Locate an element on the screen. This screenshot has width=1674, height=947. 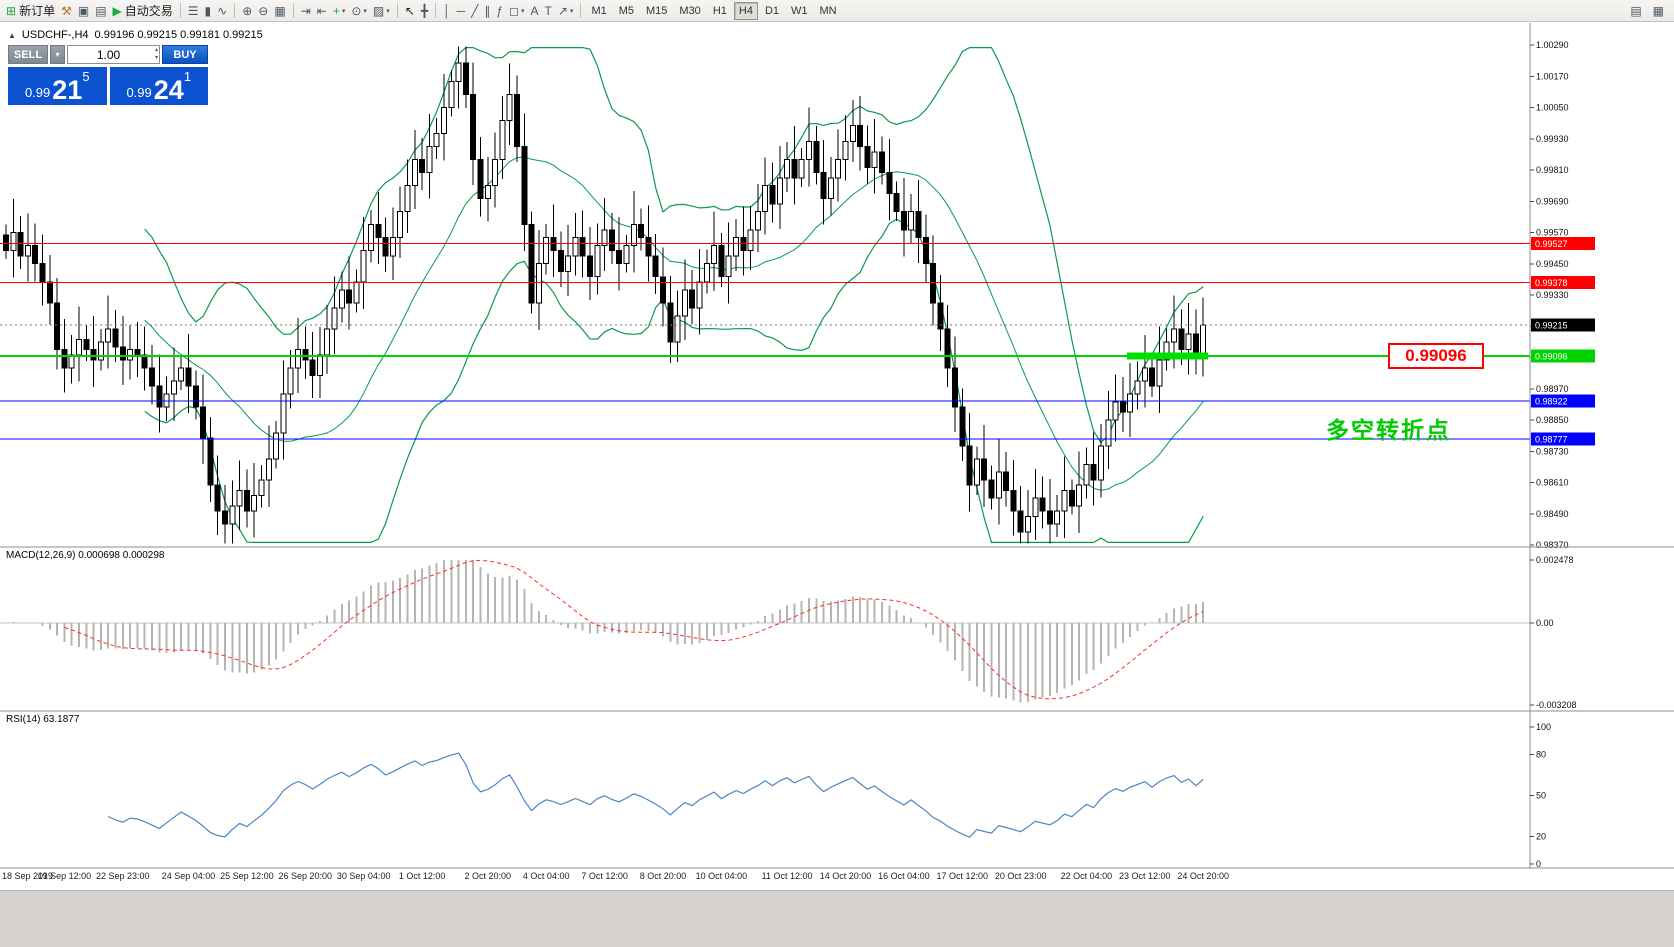
shapes-icon-caret: ▾ is located at coordinates (522, 11).